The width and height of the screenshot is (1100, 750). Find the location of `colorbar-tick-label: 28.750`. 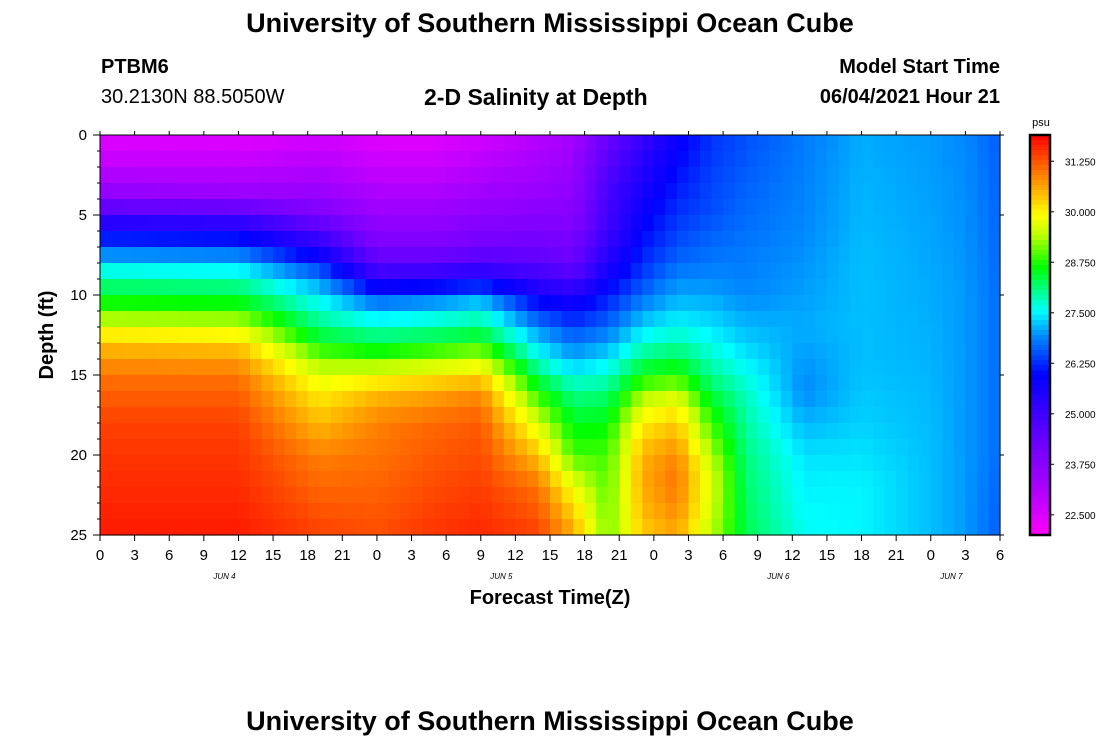

colorbar-tick-label: 28.750 is located at coordinates (1080, 263).